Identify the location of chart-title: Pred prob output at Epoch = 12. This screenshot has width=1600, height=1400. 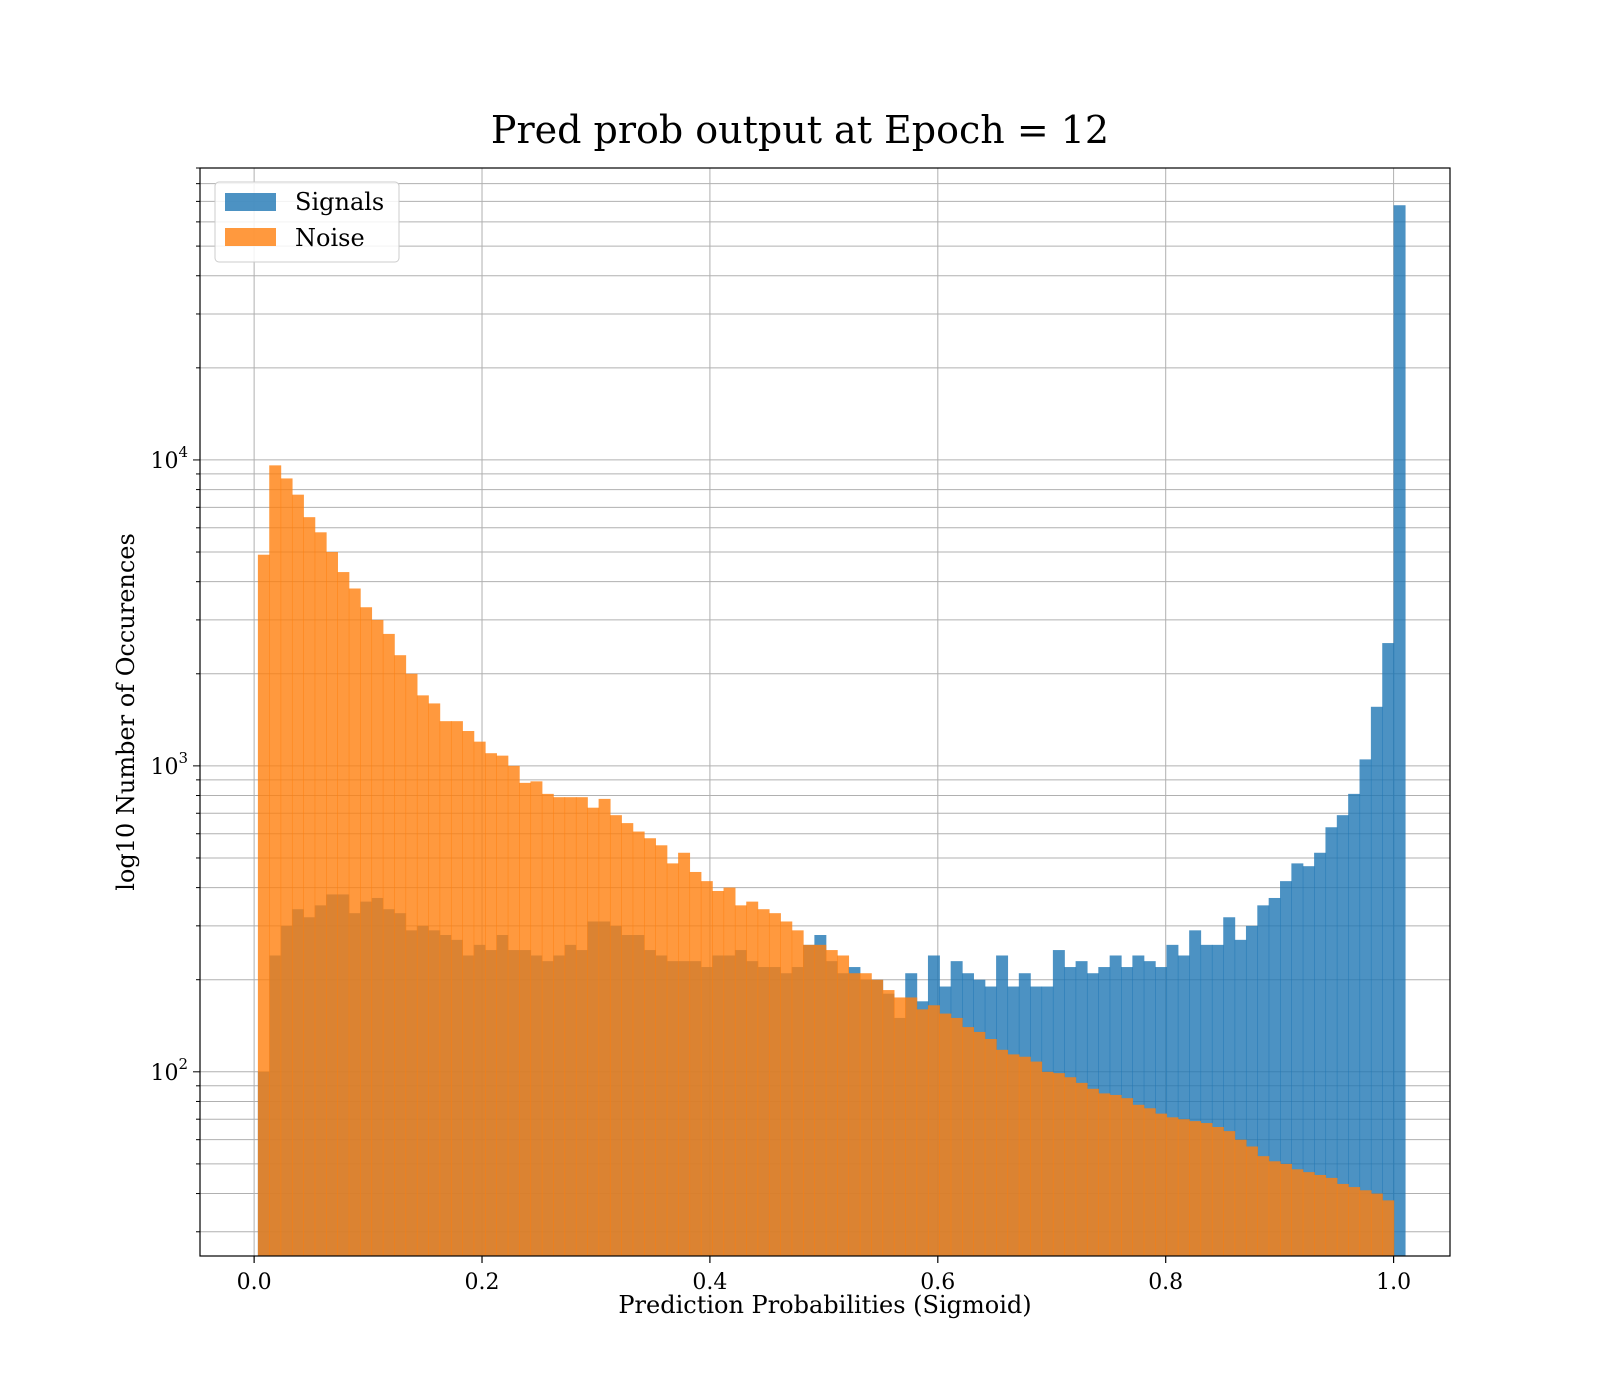
(800, 130).